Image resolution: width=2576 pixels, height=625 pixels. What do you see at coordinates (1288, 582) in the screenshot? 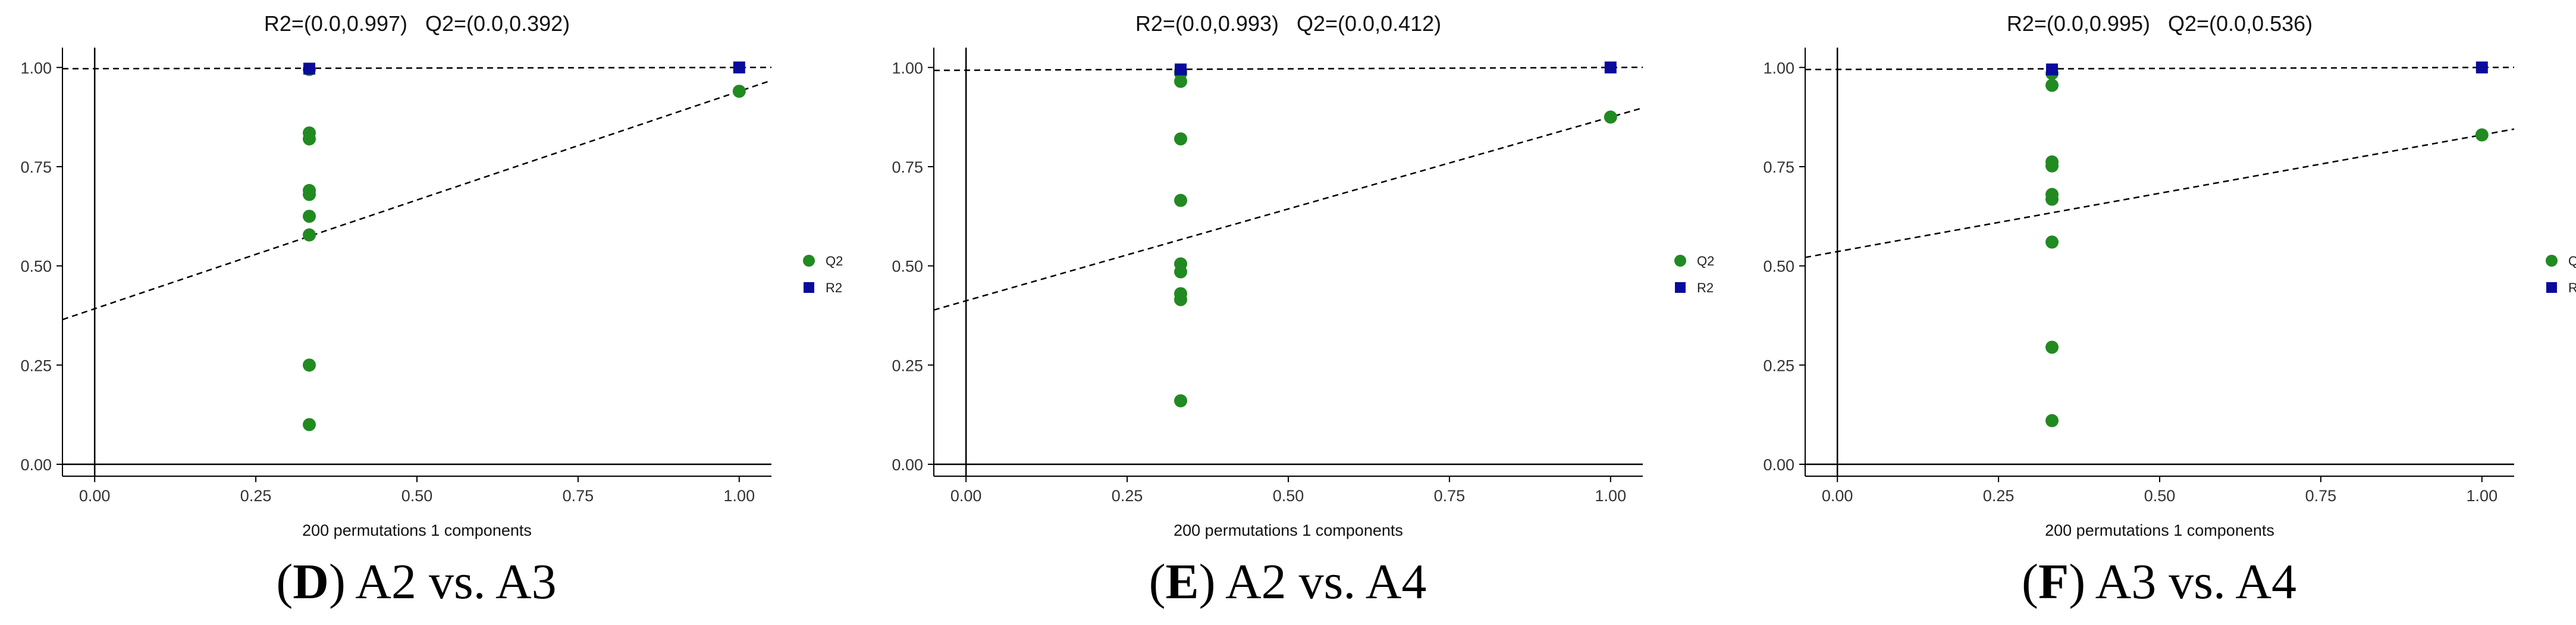
I see `panel-caption: (E) A2 vs. A4` at bounding box center [1288, 582].